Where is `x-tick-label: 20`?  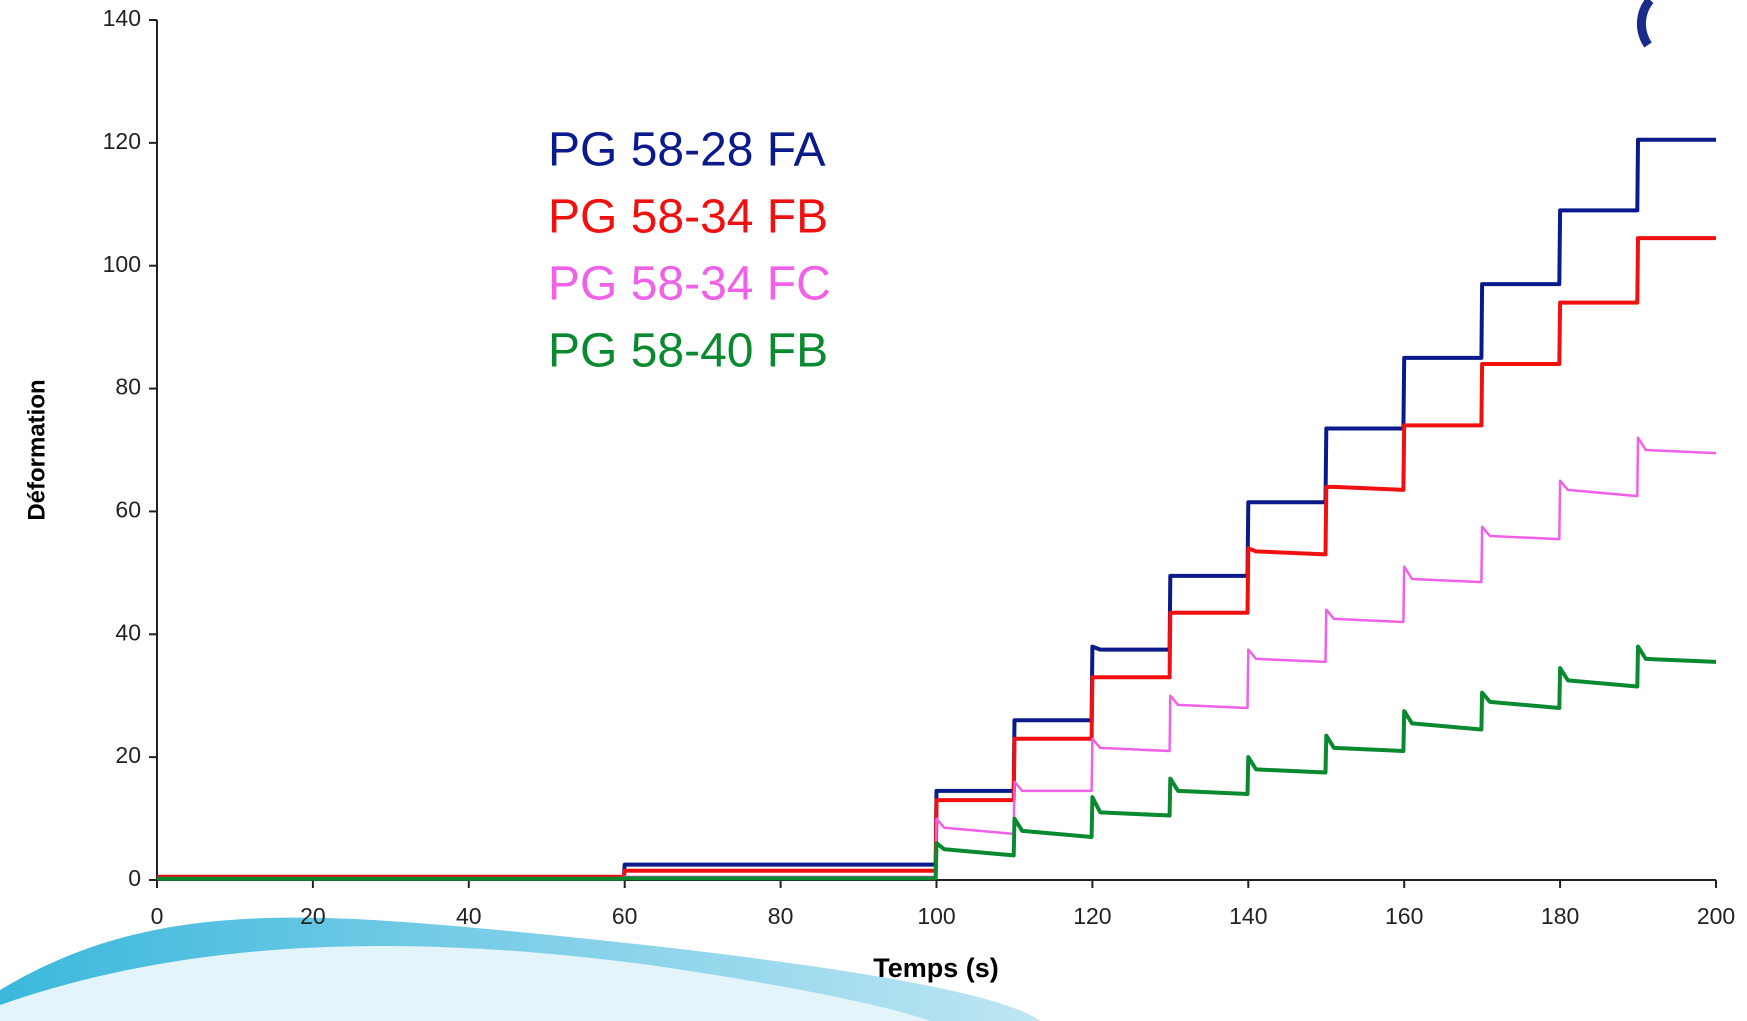 x-tick-label: 20 is located at coordinates (313, 916).